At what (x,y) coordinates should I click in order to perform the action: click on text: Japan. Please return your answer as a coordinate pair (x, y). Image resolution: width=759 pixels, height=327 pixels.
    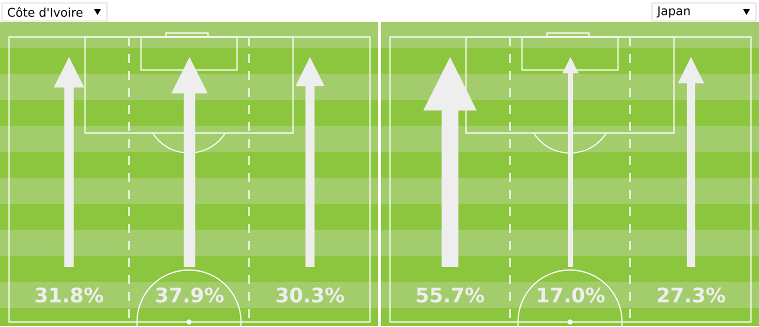
    Looking at the image, I should click on (673, 12).